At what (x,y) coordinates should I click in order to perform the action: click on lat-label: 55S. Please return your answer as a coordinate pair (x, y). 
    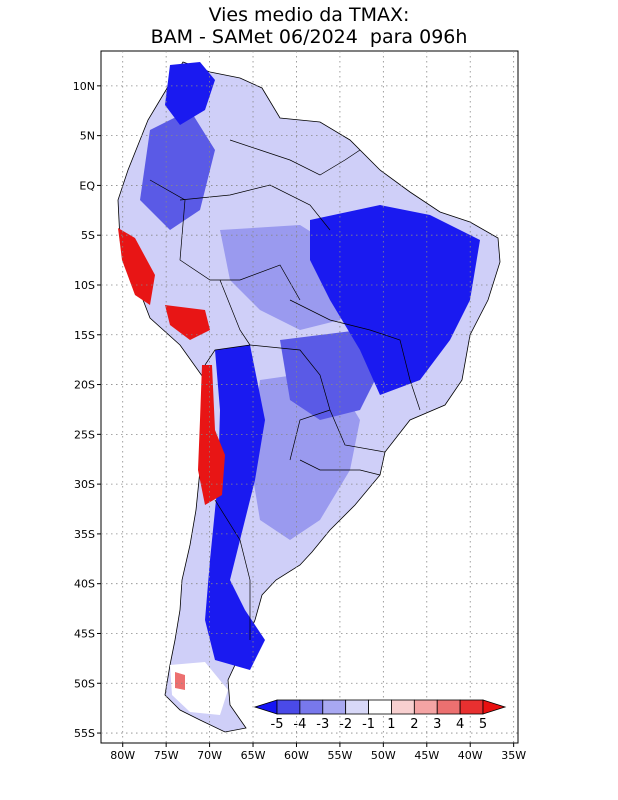
    Looking at the image, I should click on (84, 733).